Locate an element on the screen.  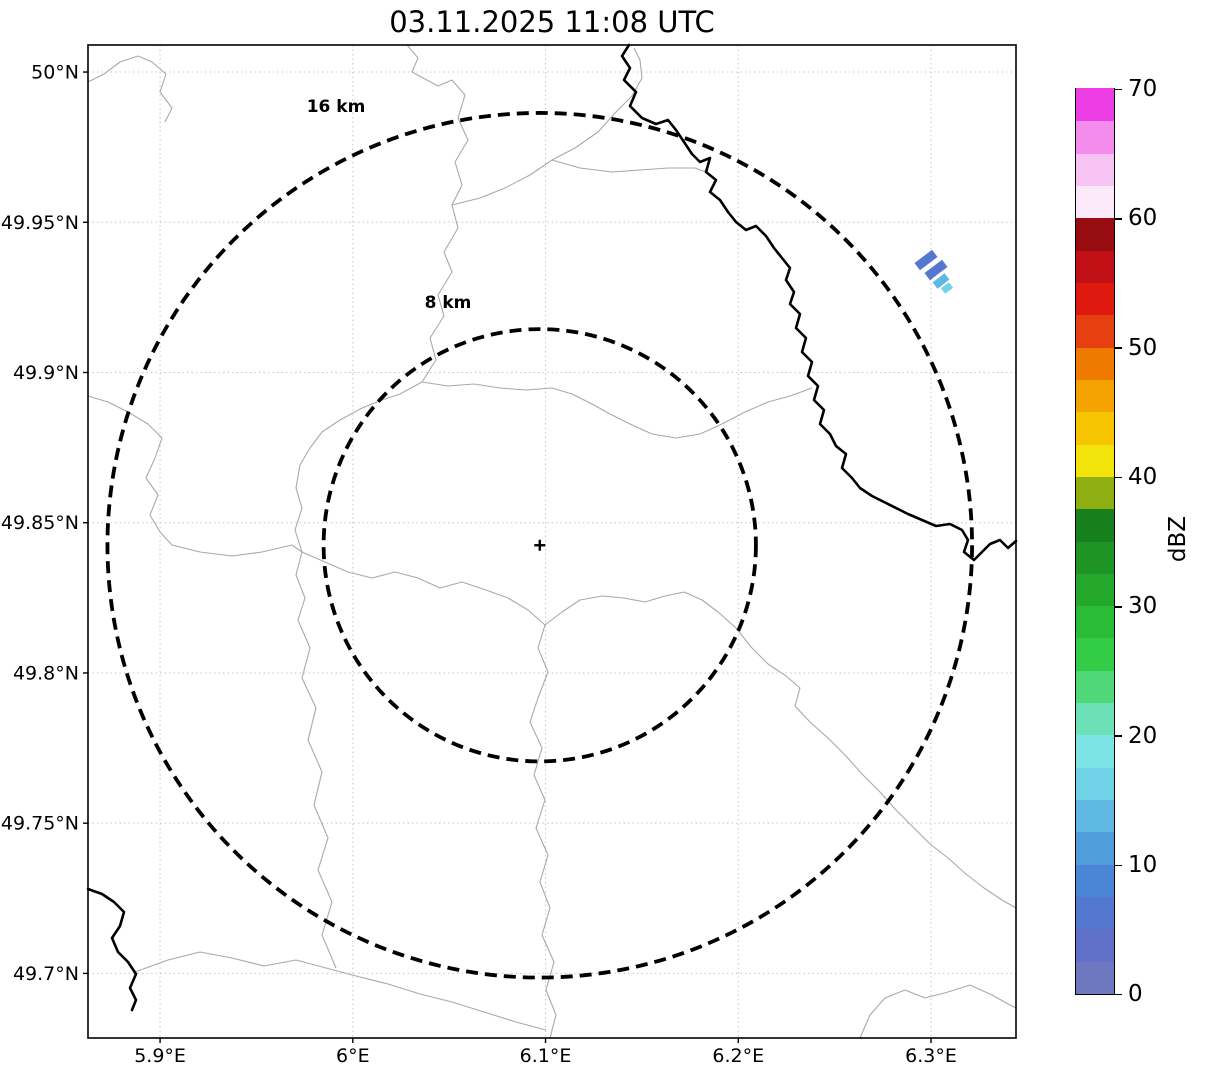
colorbar-tick-label: 10 is located at coordinates (1143, 864).